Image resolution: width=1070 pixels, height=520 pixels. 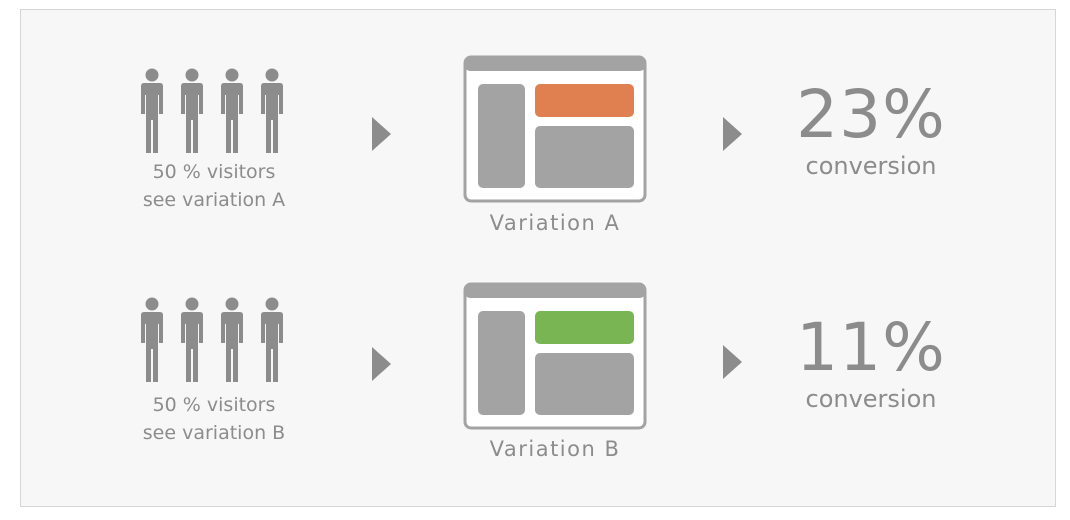 I want to click on variation-b-result: 11% conversion, so click(x=871, y=362).